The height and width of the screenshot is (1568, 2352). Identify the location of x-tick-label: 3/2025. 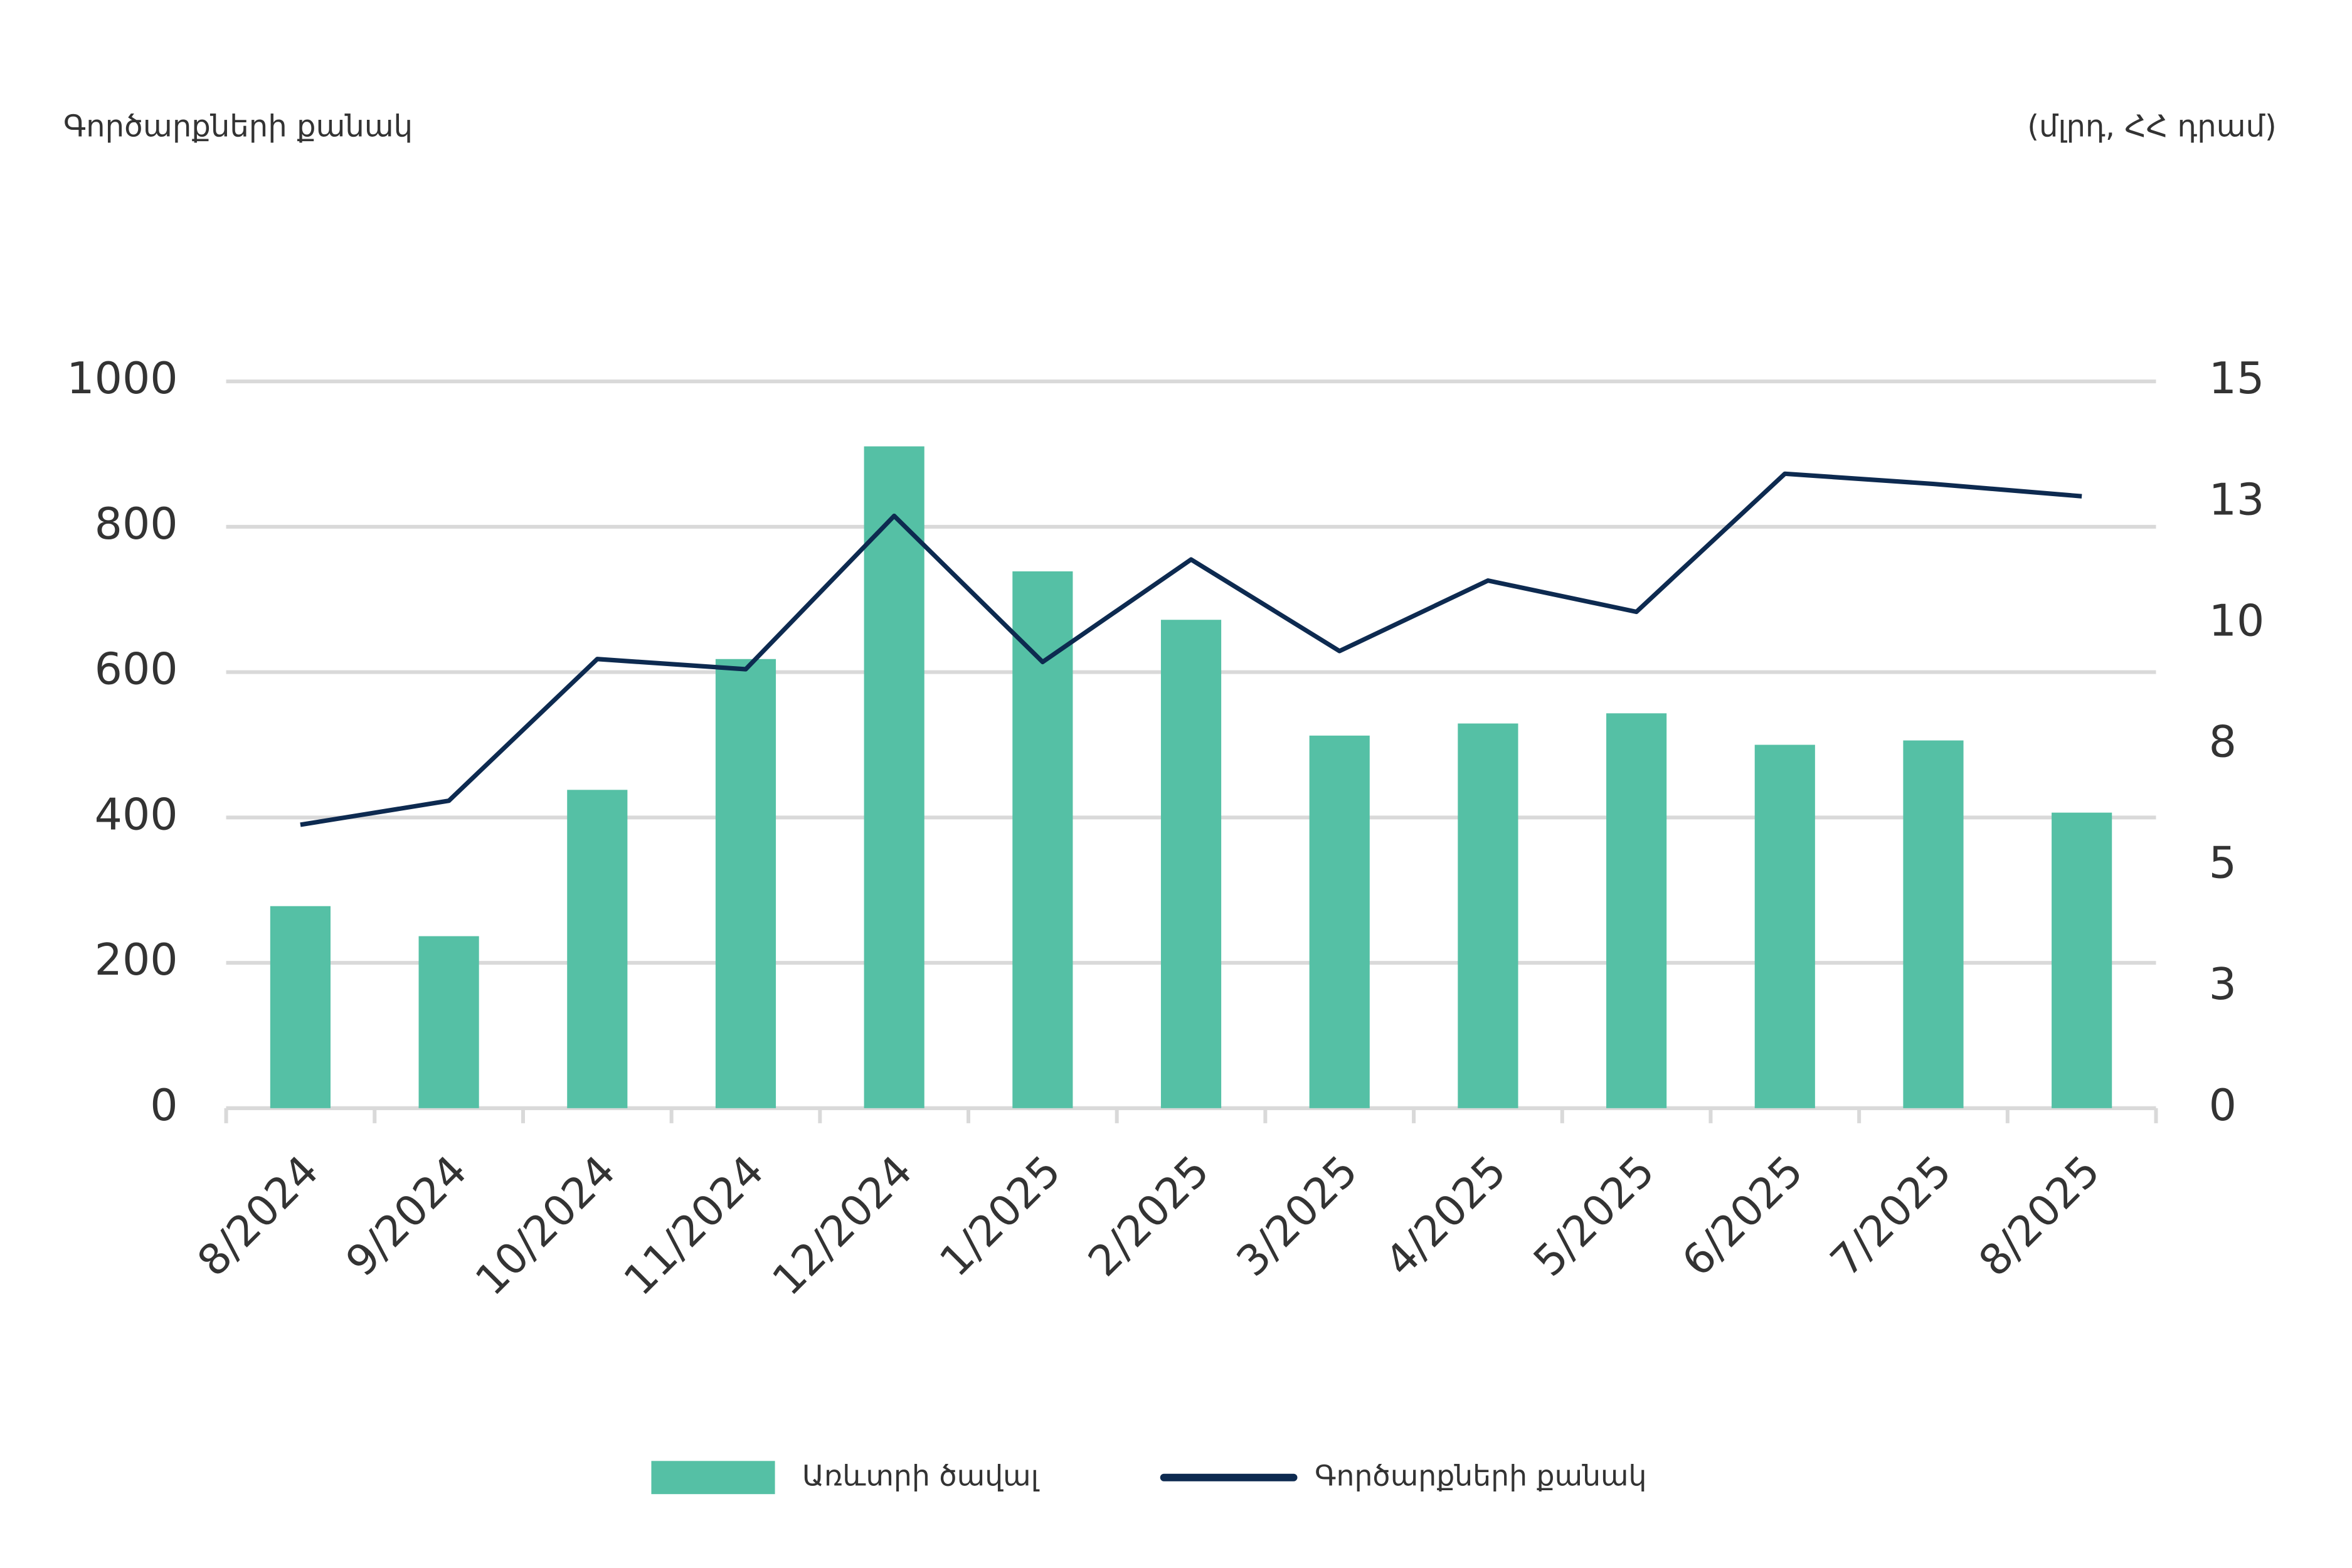
(1297, 1216).